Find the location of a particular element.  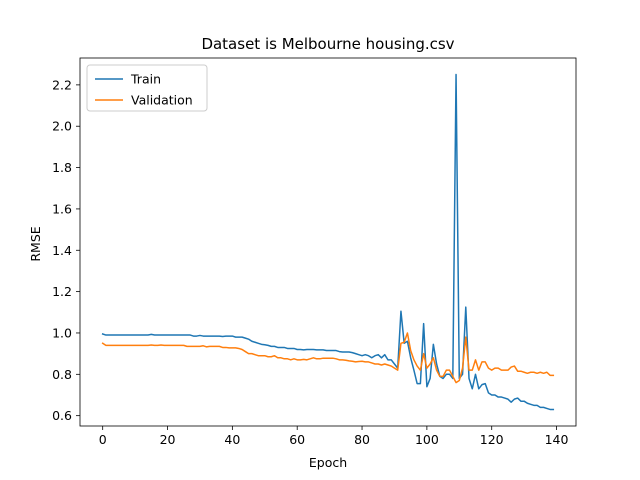

y-tick-label: 1.4 is located at coordinates (62, 250).